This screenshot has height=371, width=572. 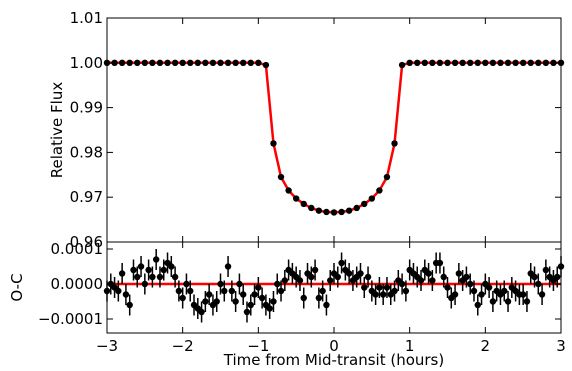 I want to click on y-tick-label: 0.97, so click(x=86, y=197).